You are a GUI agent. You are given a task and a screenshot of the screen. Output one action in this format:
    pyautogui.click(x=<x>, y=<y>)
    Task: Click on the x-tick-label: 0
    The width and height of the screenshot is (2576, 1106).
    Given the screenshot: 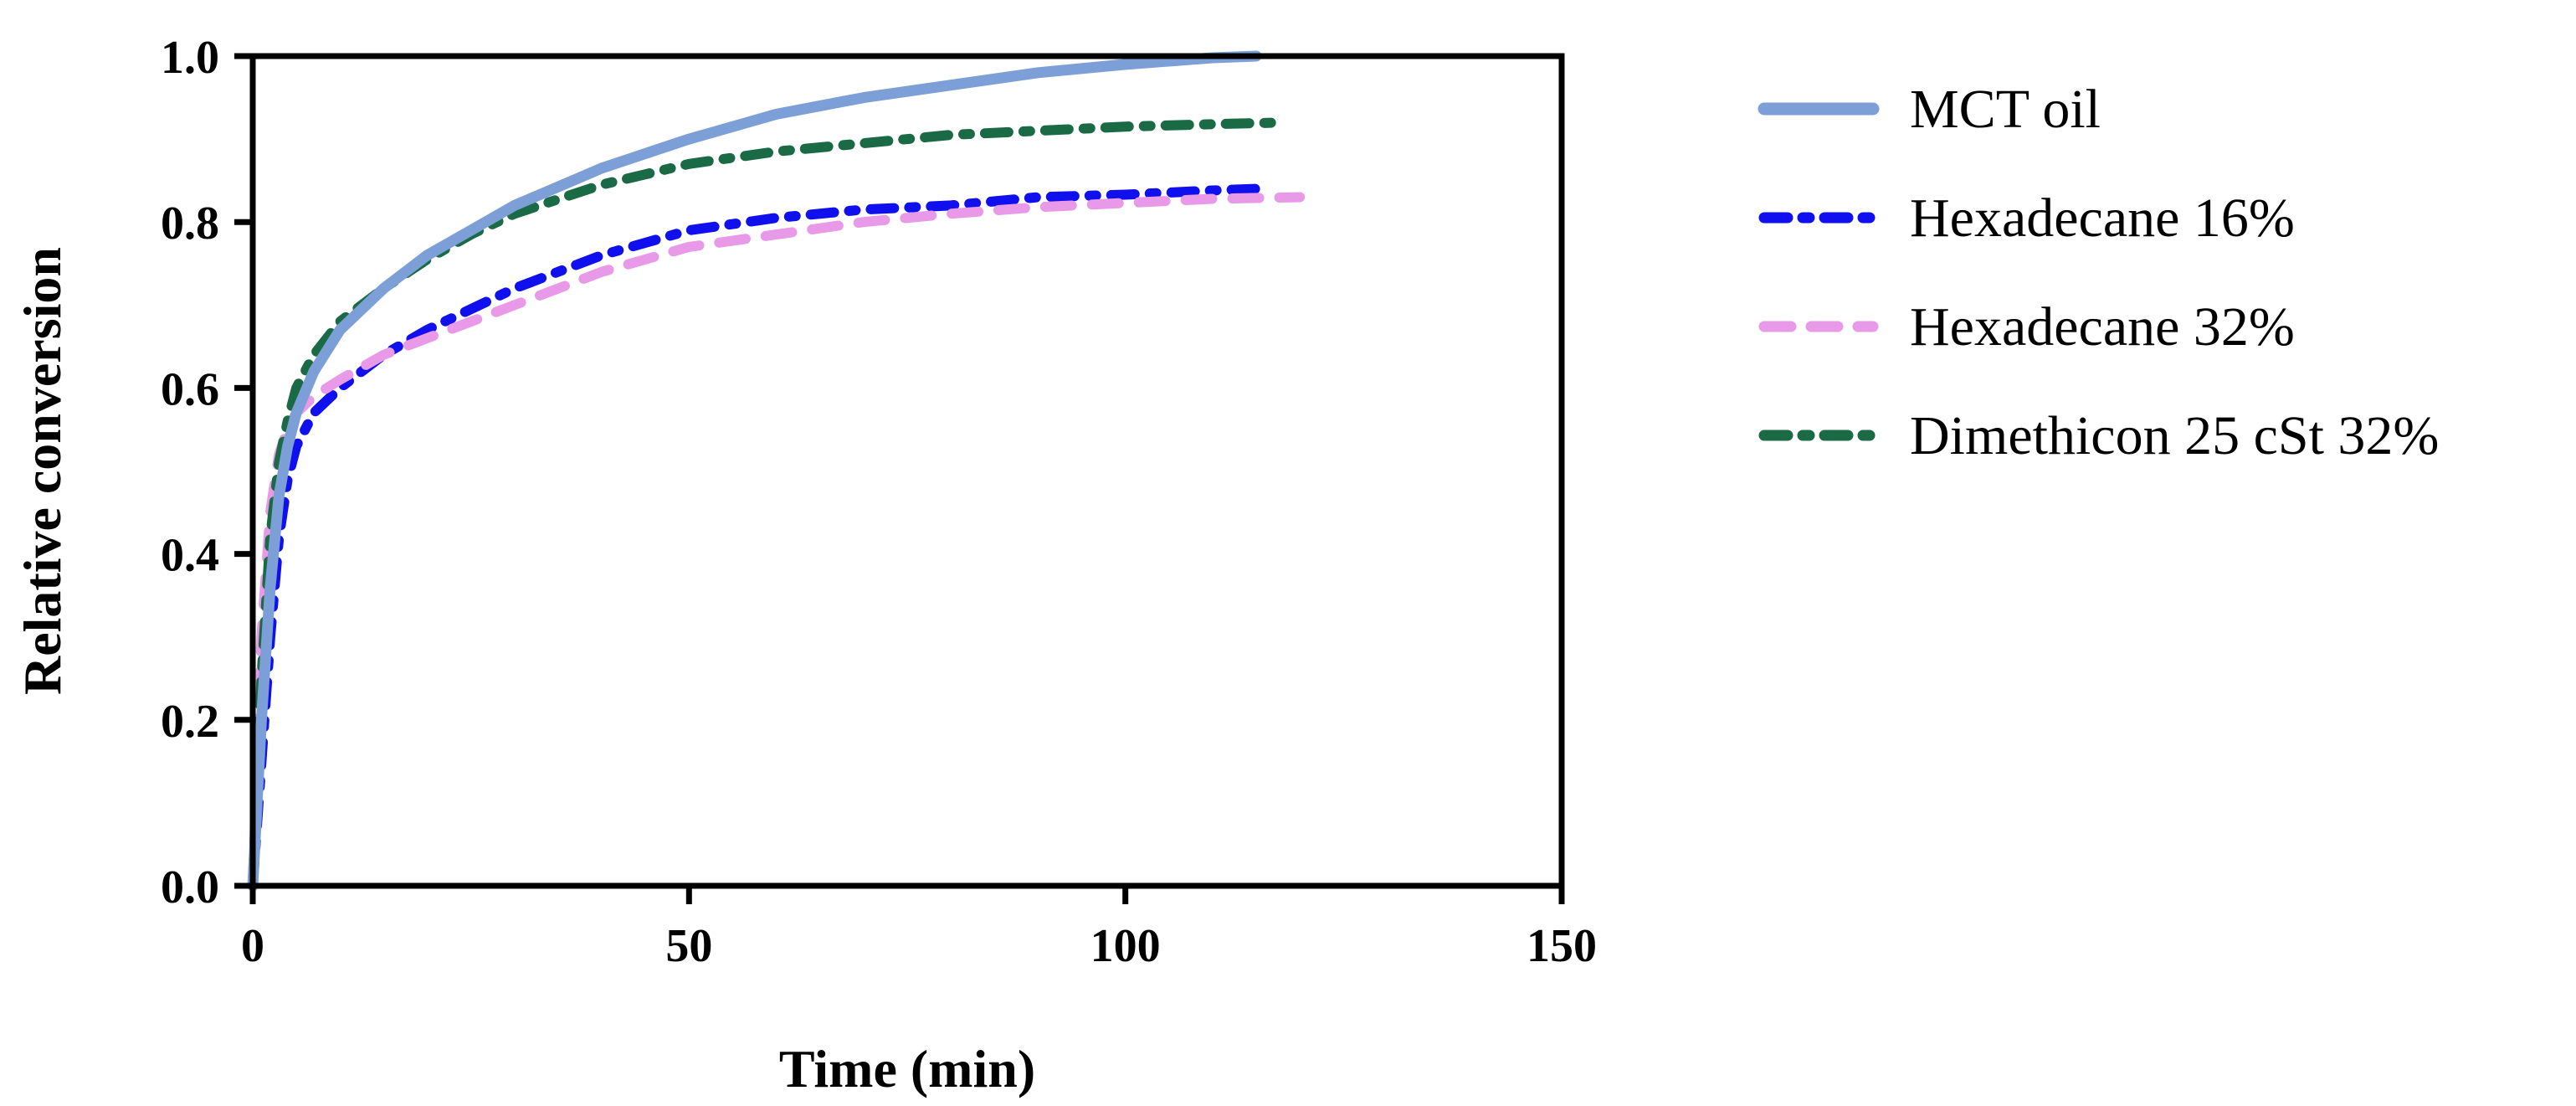 What is the action you would take?
    pyautogui.click(x=252, y=946)
    